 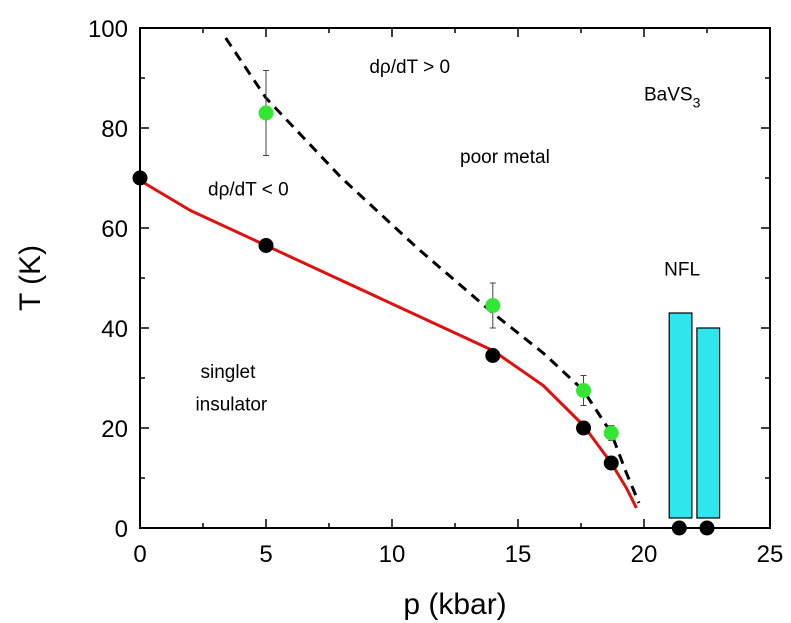 What do you see at coordinates (114, 129) in the screenshot?
I see `y-tick-label: 80` at bounding box center [114, 129].